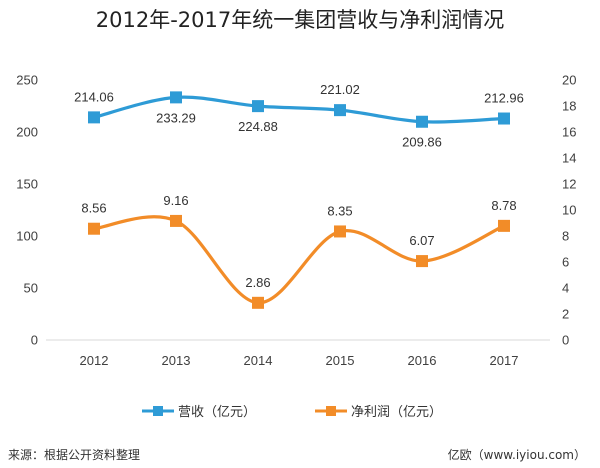  I want to click on y-right-tick-label: 4, so click(565, 288).